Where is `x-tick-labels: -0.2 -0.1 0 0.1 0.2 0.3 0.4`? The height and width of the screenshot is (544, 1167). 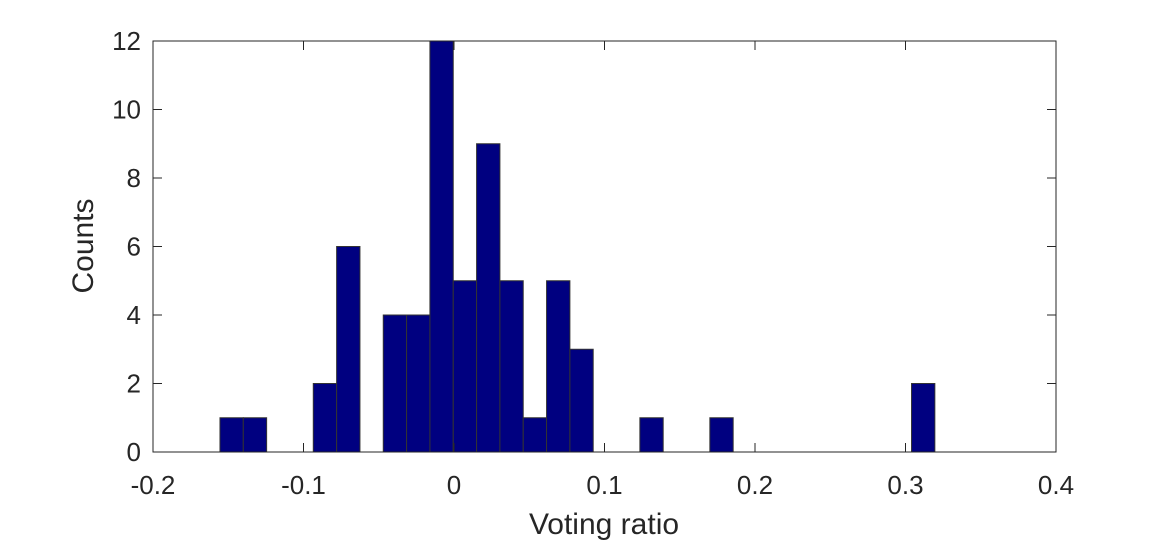 x-tick-labels: -0.2 -0.1 0 0.1 0.2 0.3 0.4 is located at coordinates (602, 485).